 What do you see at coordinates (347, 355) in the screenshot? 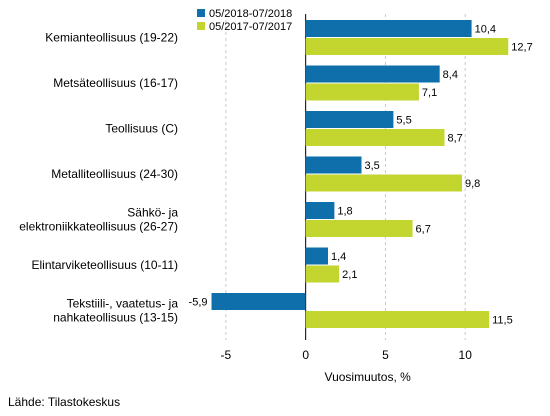
I see `x-tick-labels: -5 0 5 10` at bounding box center [347, 355].